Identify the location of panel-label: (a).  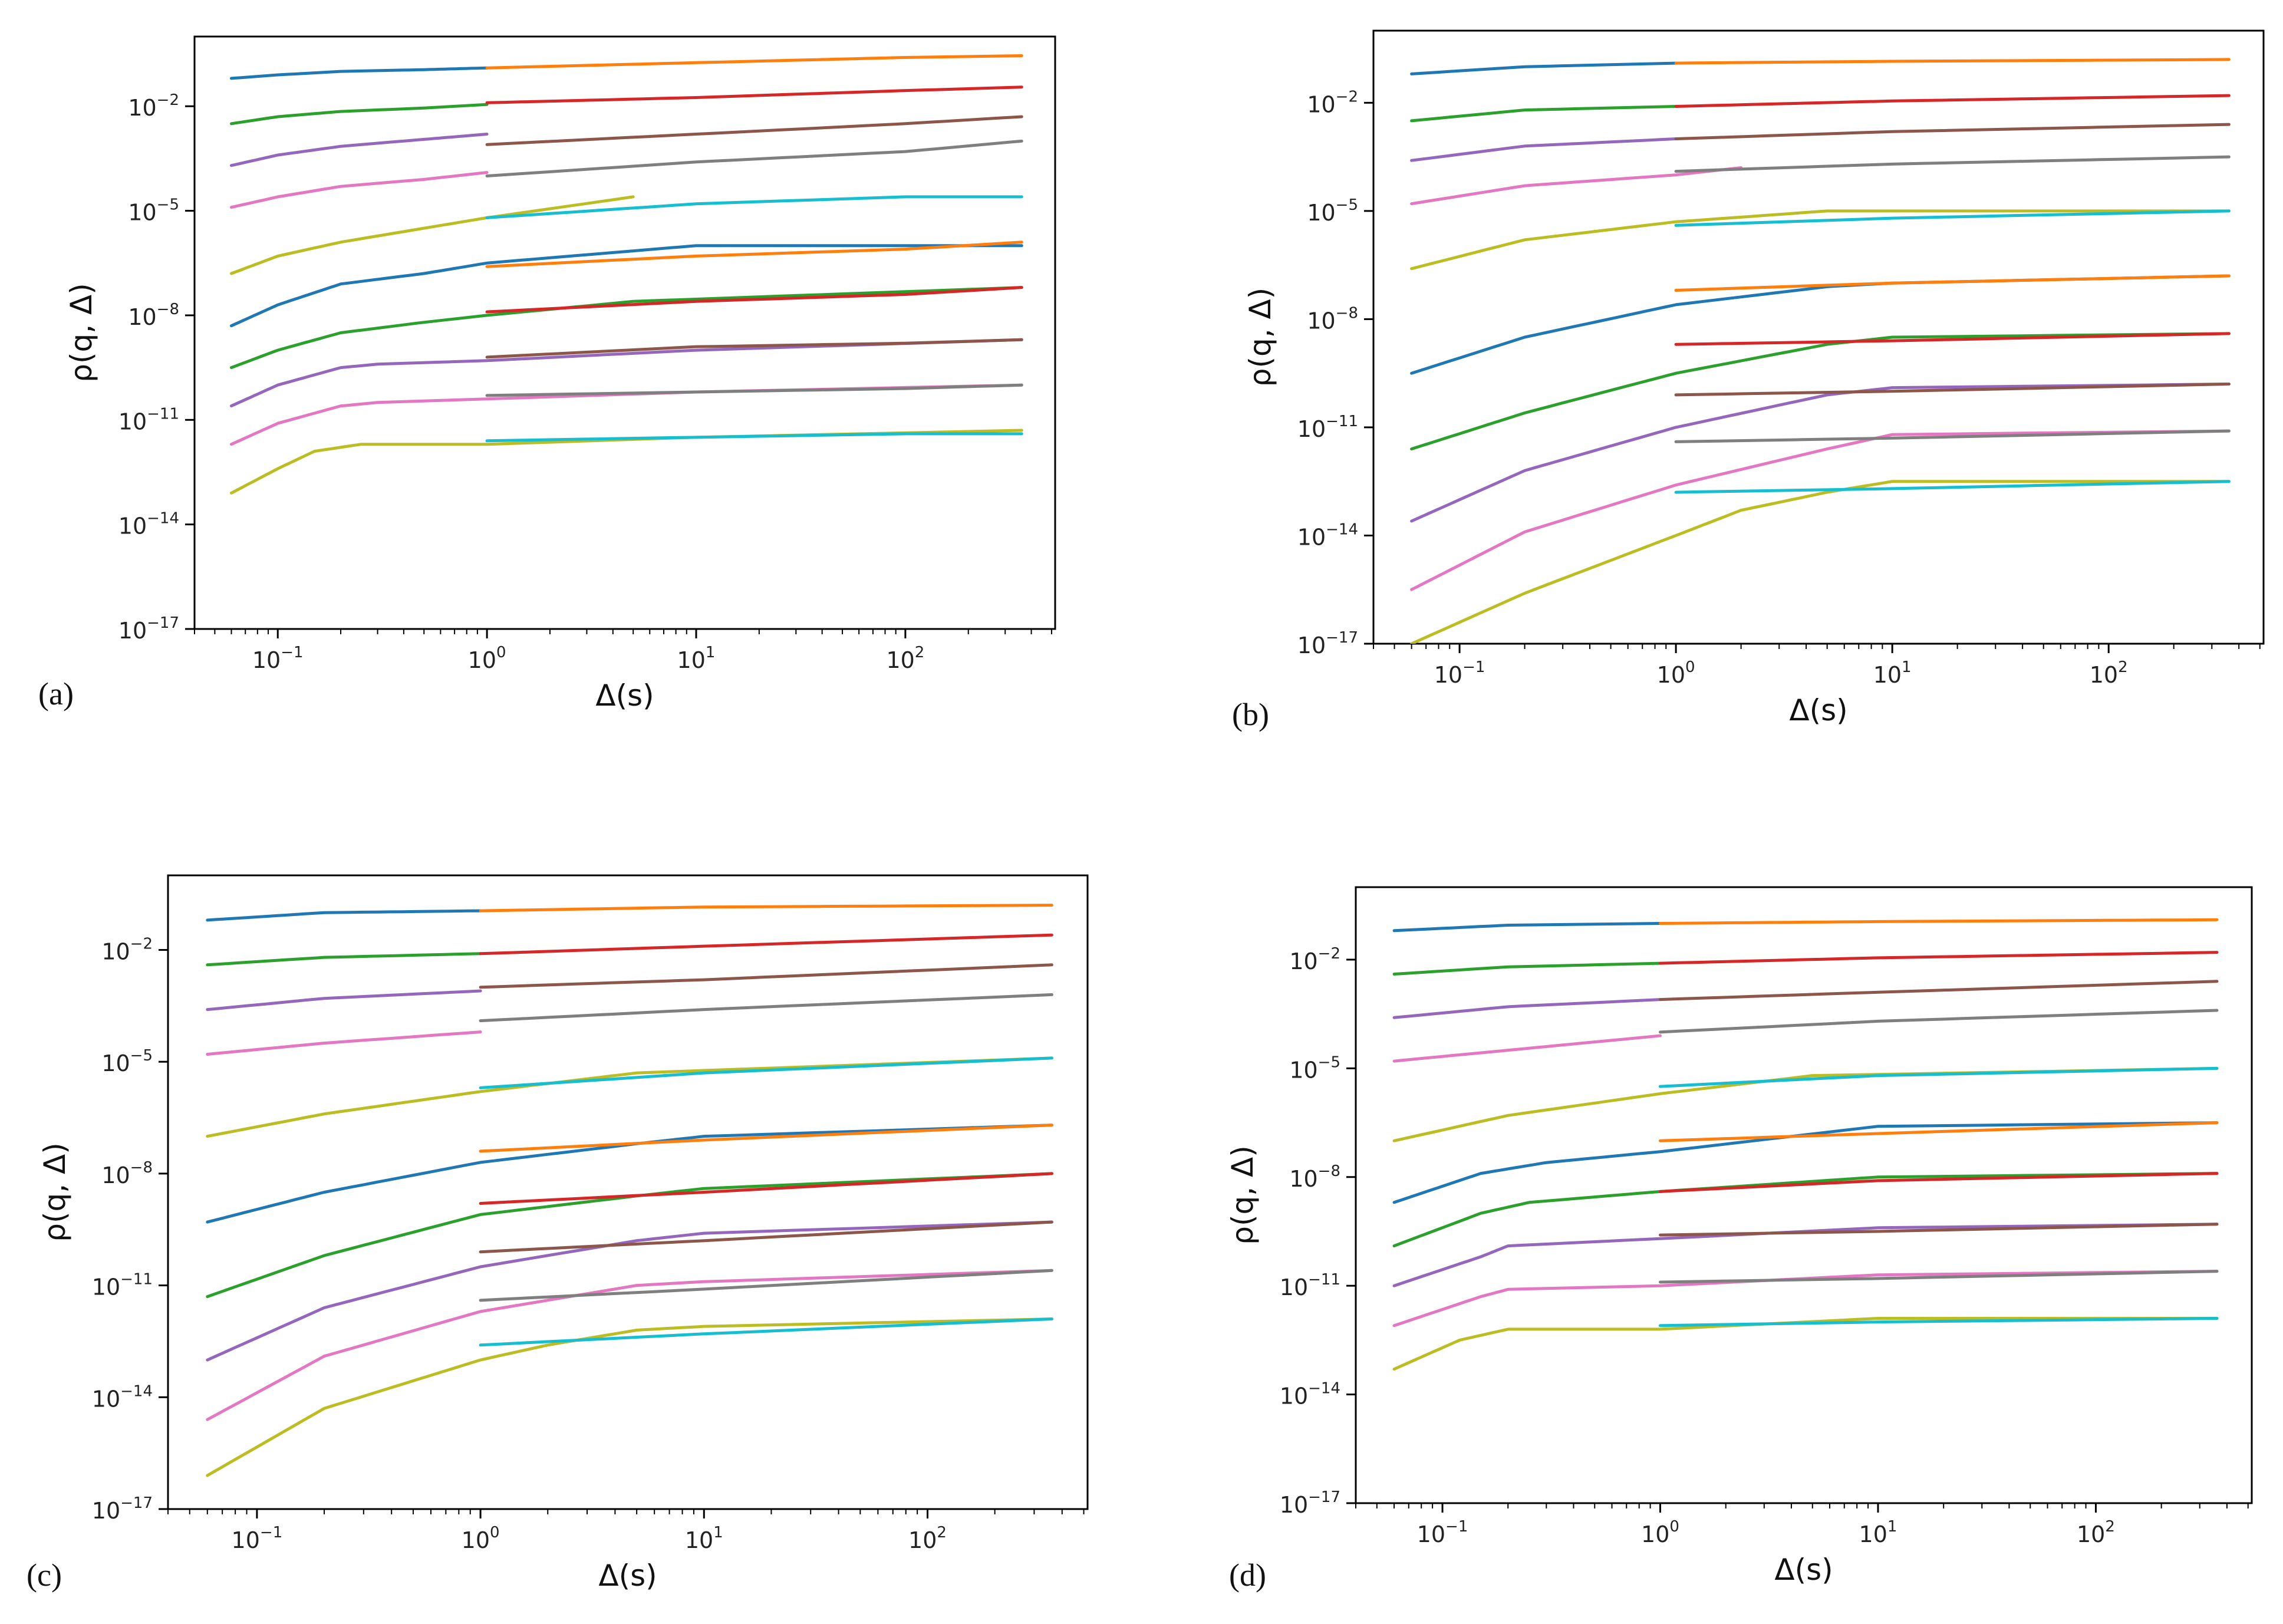
(56, 693).